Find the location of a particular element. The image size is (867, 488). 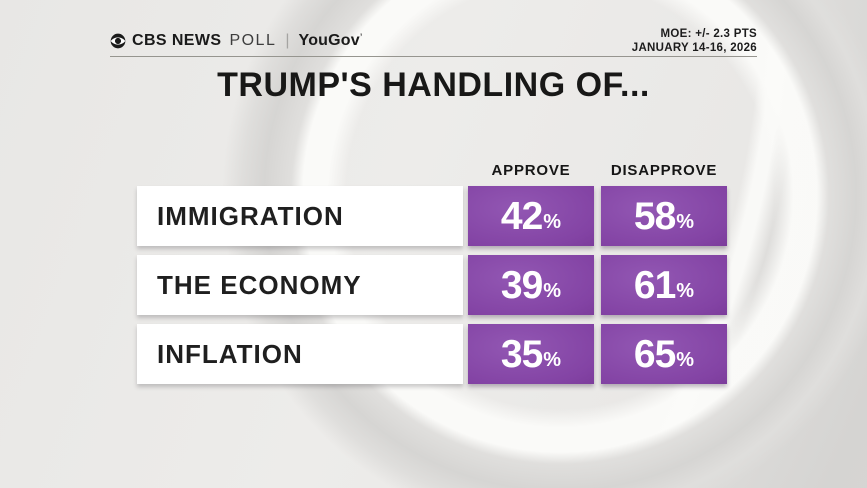

column-headers: APPROVE DISAPPROVE is located at coordinates (597, 170).